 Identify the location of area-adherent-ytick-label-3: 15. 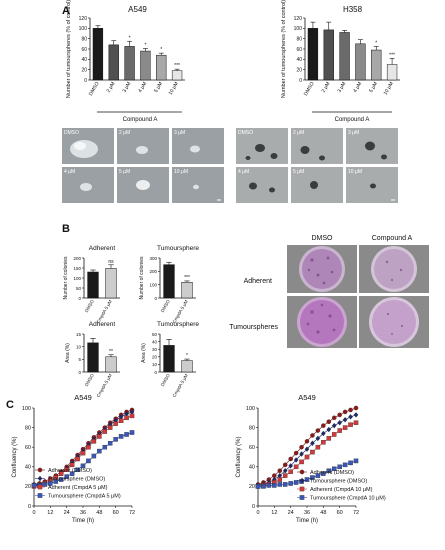
(79, 334).